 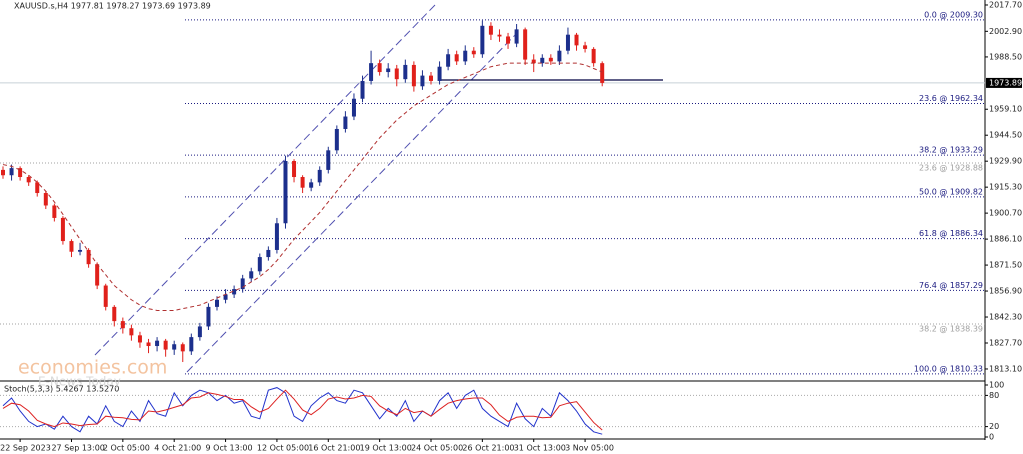 What do you see at coordinates (1005, 239) in the screenshot?
I see `y-tick-label: 1886.10` at bounding box center [1005, 239].